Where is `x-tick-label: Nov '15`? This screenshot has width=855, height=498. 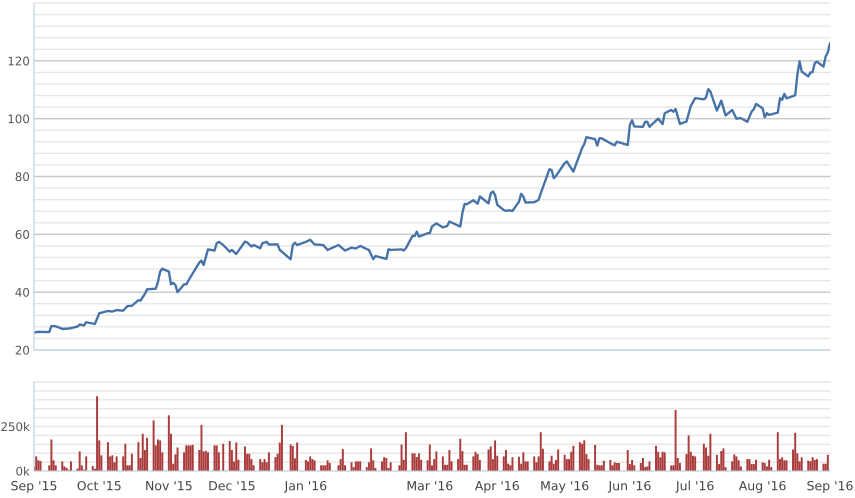 x-tick-label: Nov '15 is located at coordinates (169, 485).